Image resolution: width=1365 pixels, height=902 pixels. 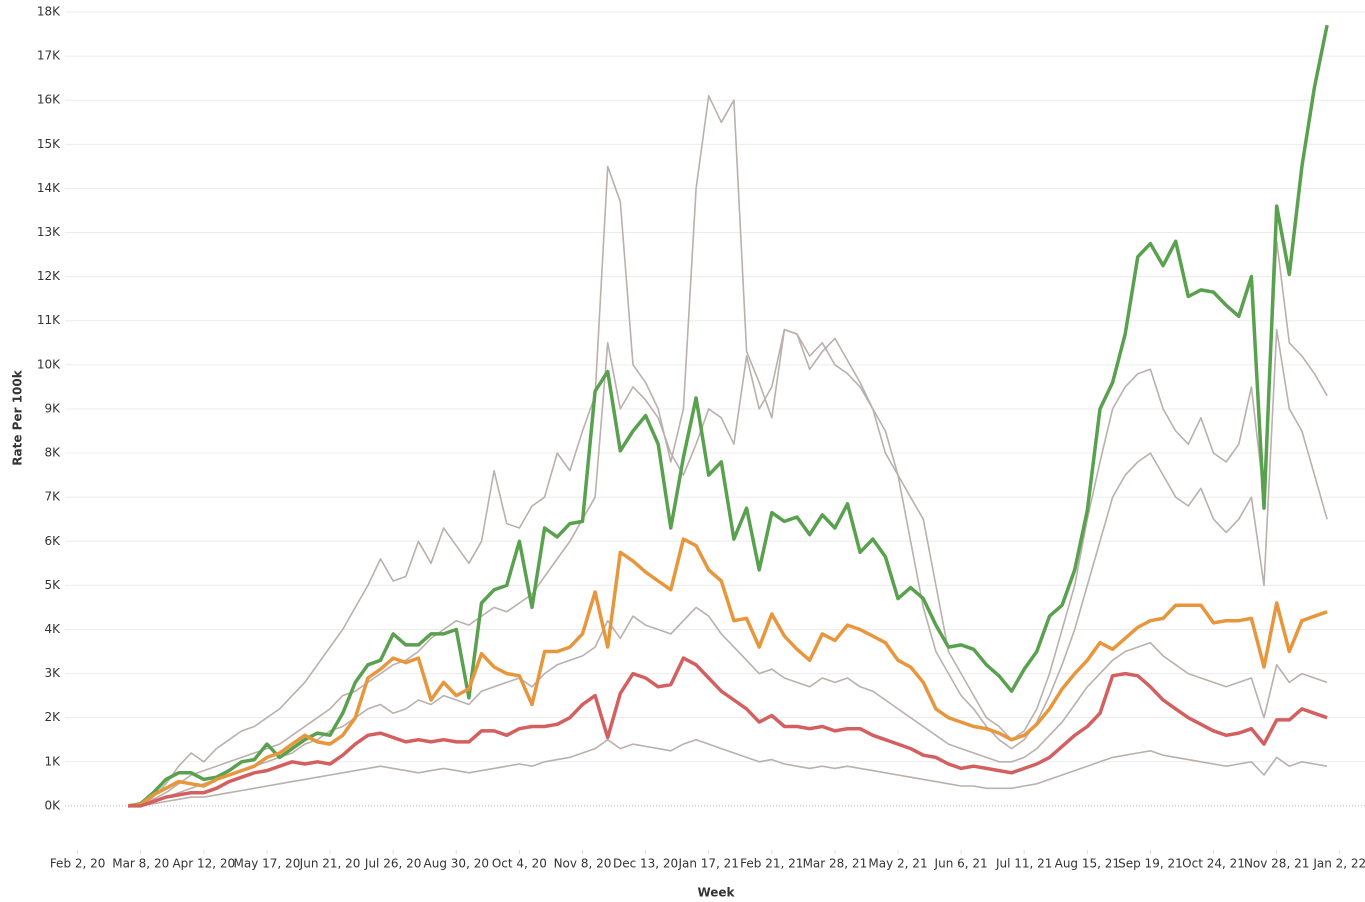 I want to click on y-tick-label: 6K, so click(x=52, y=541).